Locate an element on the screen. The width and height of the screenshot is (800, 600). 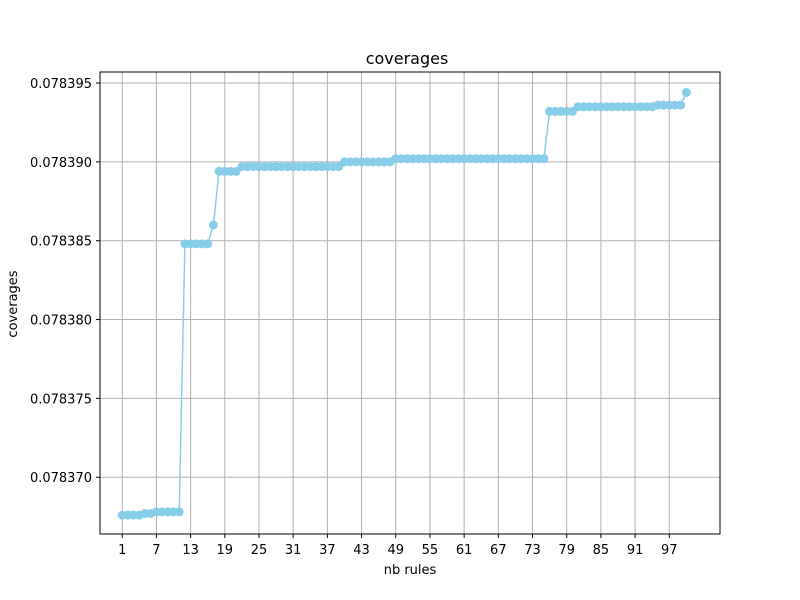
x-tick-label: 13 is located at coordinates (190, 550).